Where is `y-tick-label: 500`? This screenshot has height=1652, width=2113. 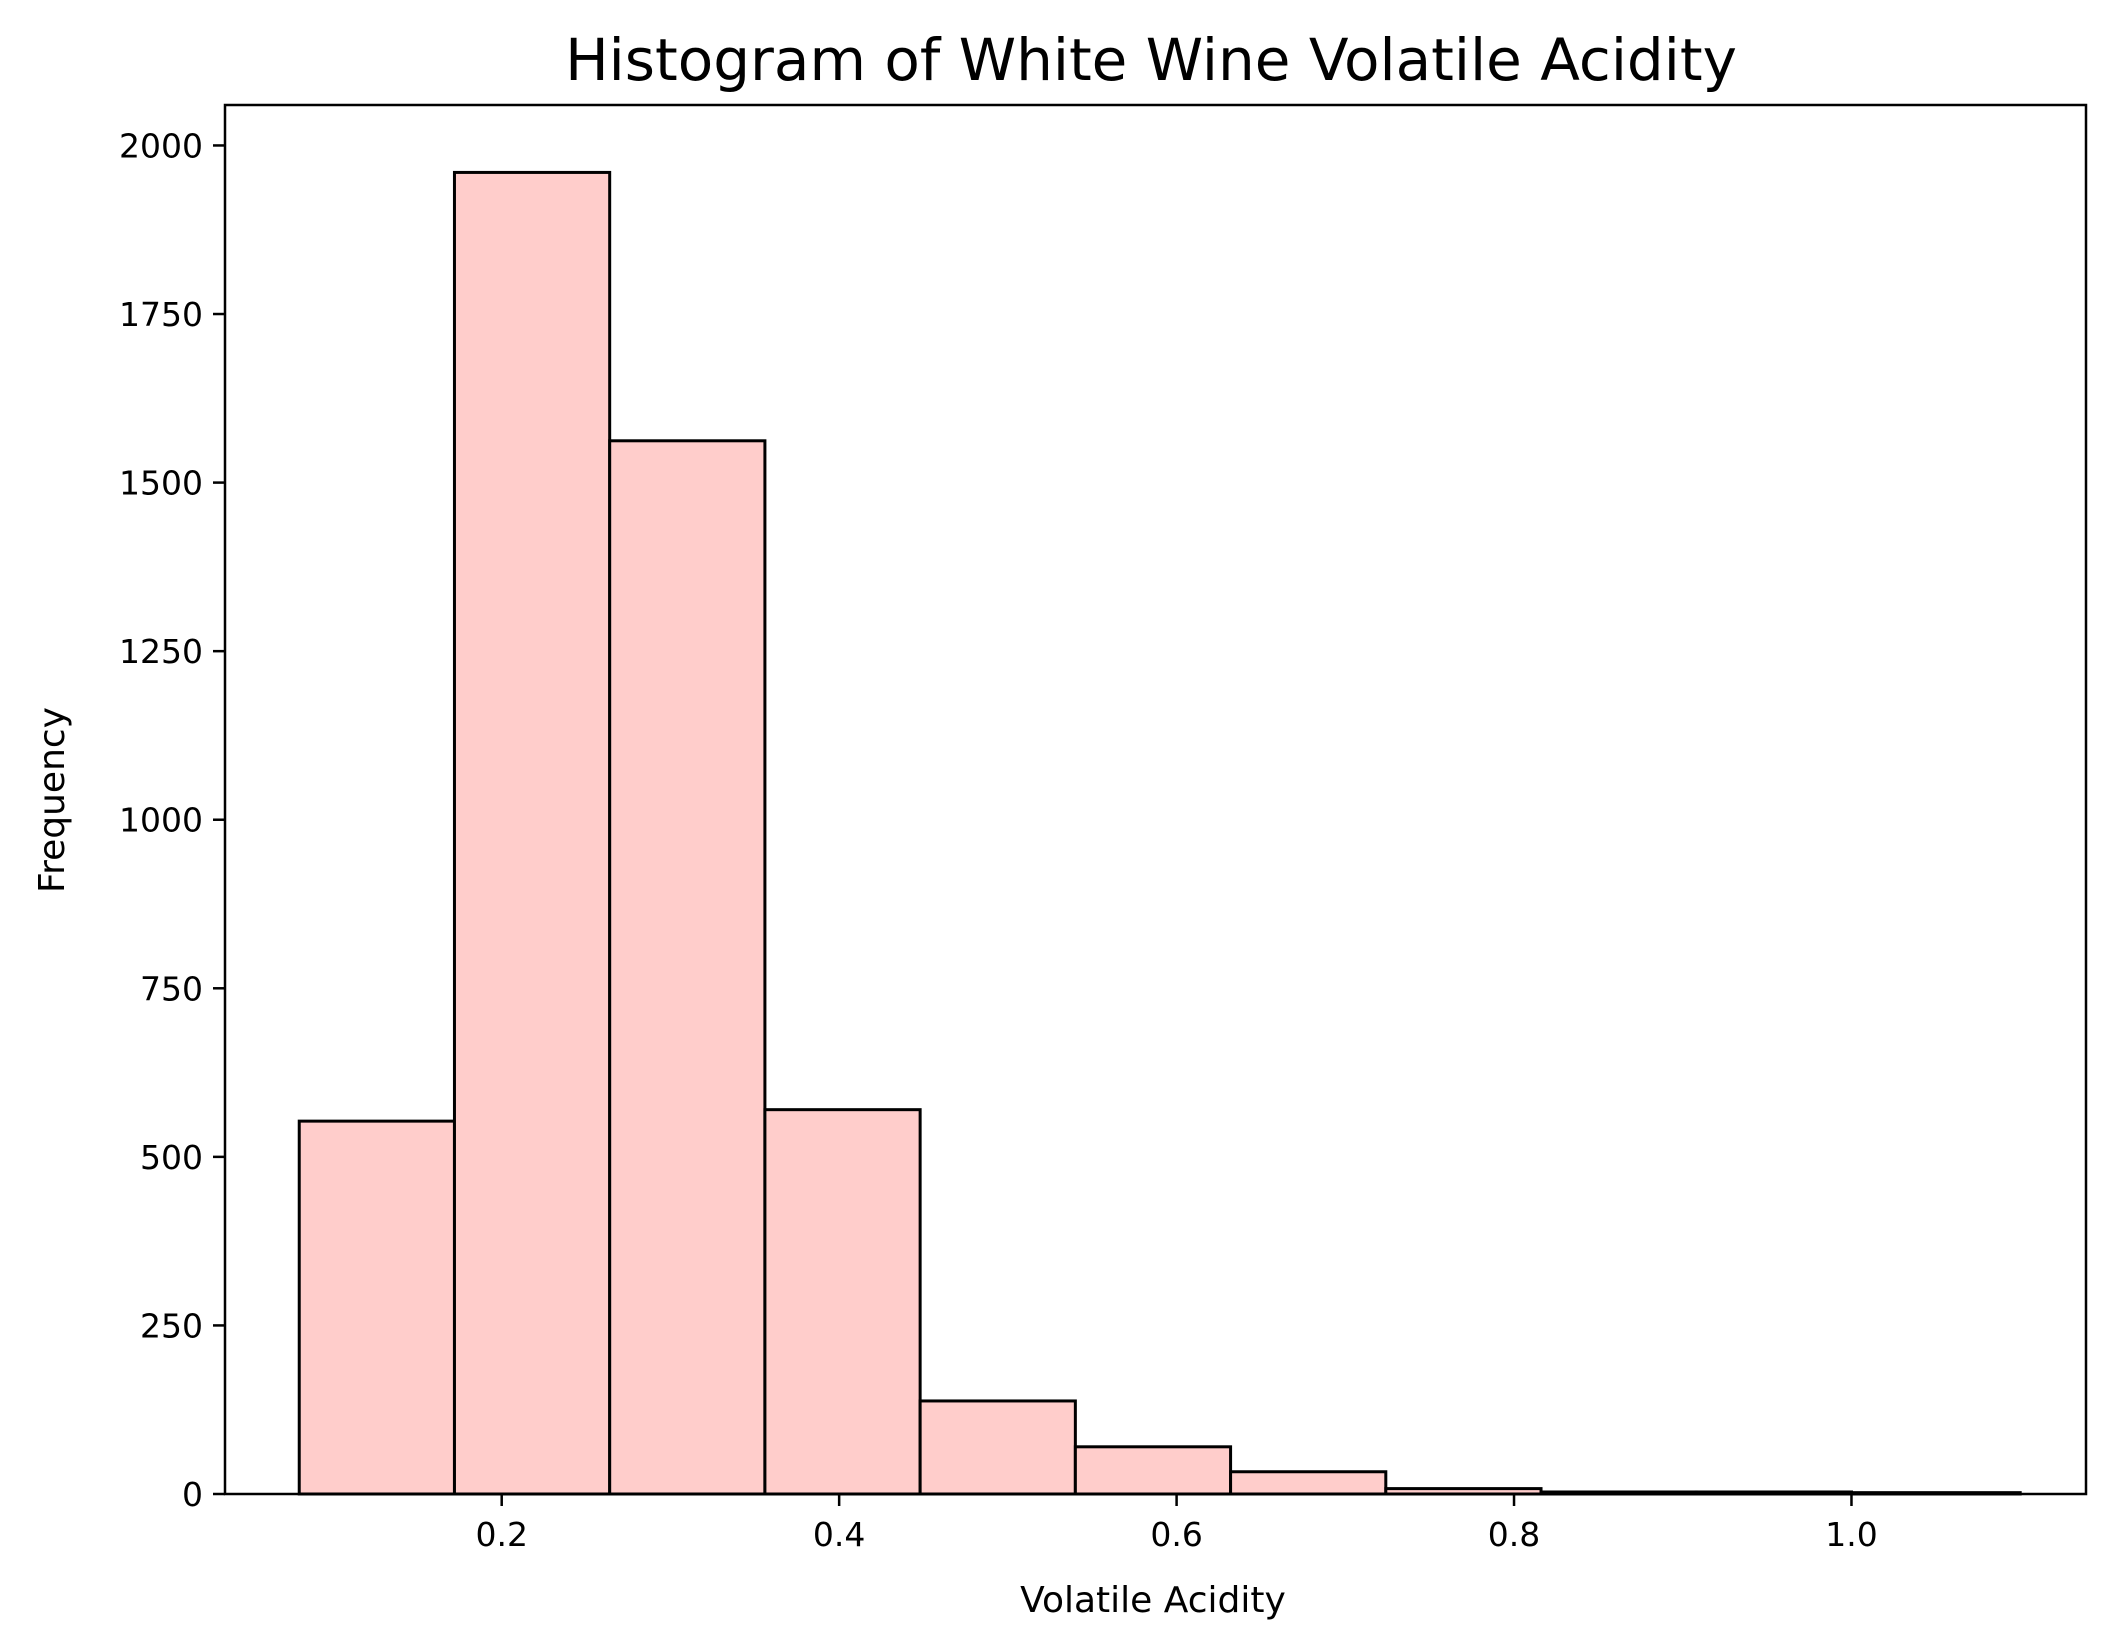 y-tick-label: 500 is located at coordinates (171, 1157).